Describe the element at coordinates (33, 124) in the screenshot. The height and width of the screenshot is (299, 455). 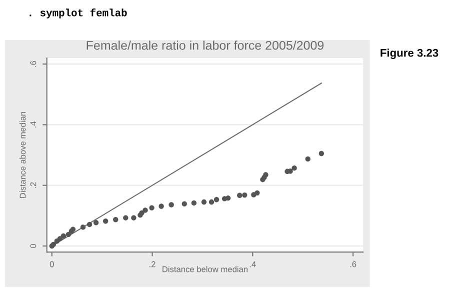
I see `y-tick-label: .4` at that location.